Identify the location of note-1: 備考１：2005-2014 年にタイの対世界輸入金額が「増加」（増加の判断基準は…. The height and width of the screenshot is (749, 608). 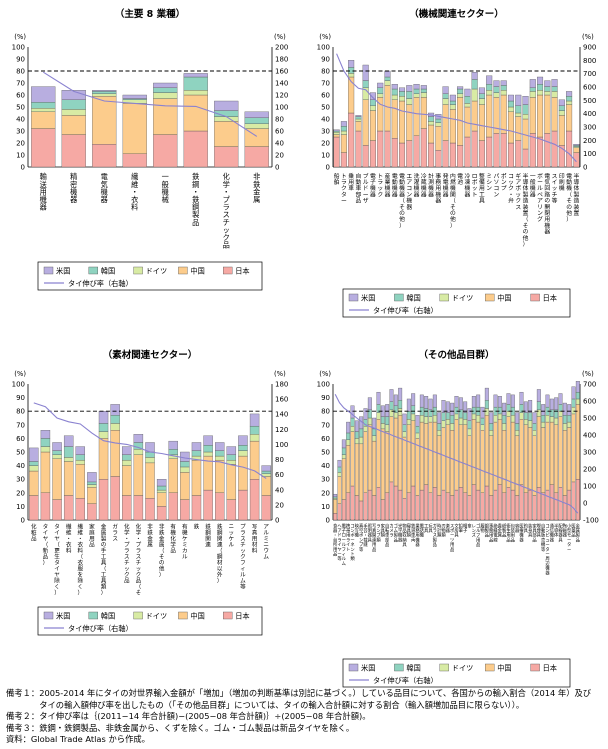
(299, 693).